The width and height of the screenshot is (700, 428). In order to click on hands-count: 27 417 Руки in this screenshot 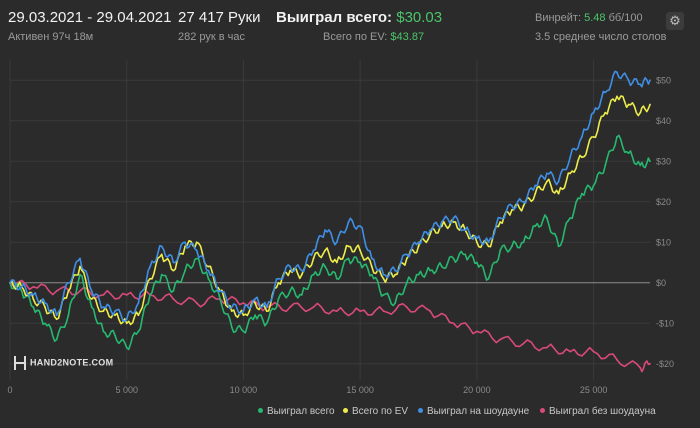, I will do `click(219, 17)`.